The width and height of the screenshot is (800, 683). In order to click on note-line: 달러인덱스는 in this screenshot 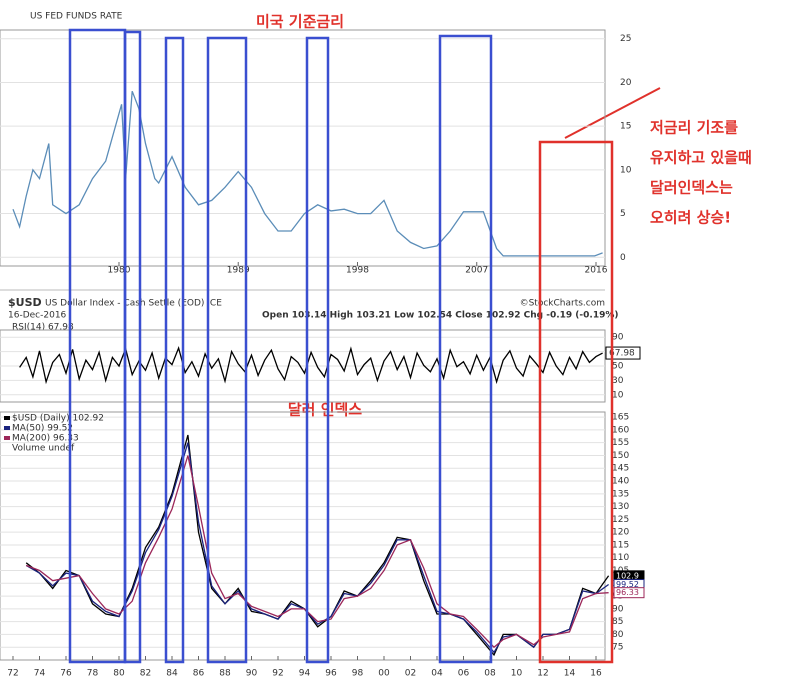, I will do `click(691, 188)`.